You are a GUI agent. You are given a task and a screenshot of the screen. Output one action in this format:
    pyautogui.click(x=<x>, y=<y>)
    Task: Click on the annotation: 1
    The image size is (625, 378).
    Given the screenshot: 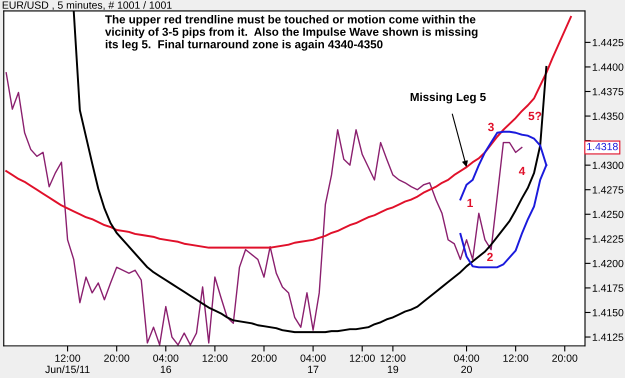 What is the action you would take?
    pyautogui.click(x=470, y=203)
    